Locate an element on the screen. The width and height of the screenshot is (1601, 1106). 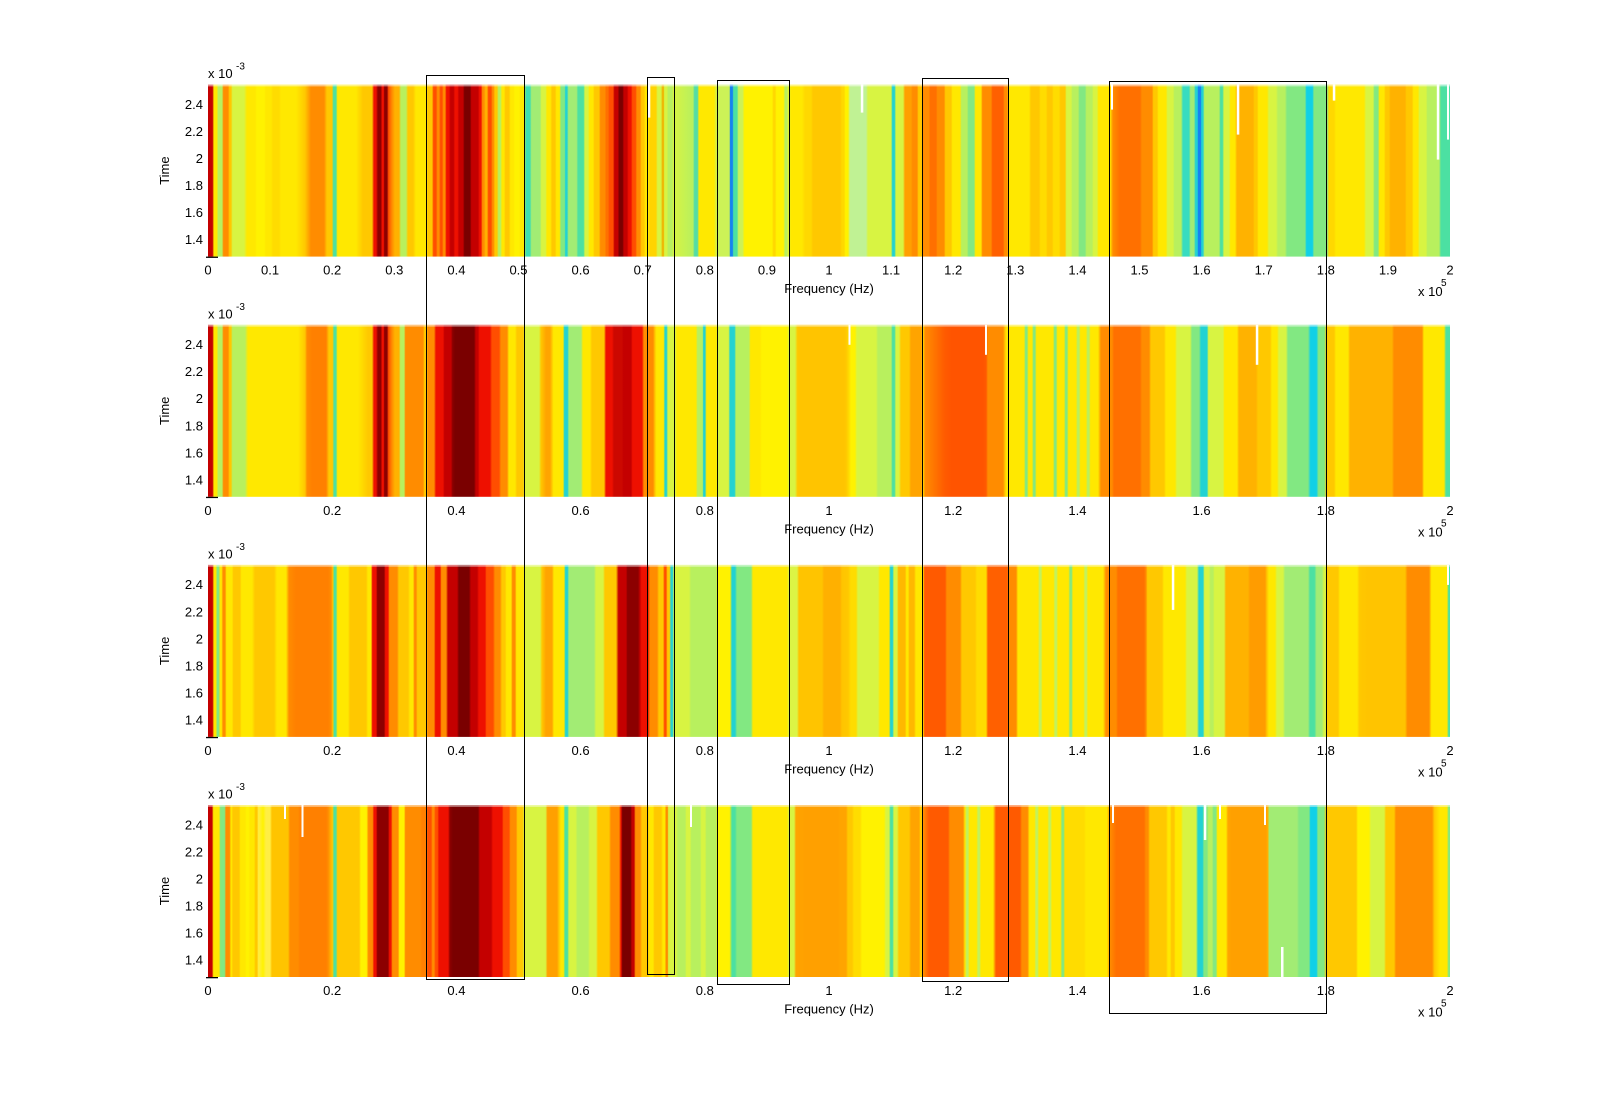
svg-text: 0.3 is located at coordinates (394, 270).